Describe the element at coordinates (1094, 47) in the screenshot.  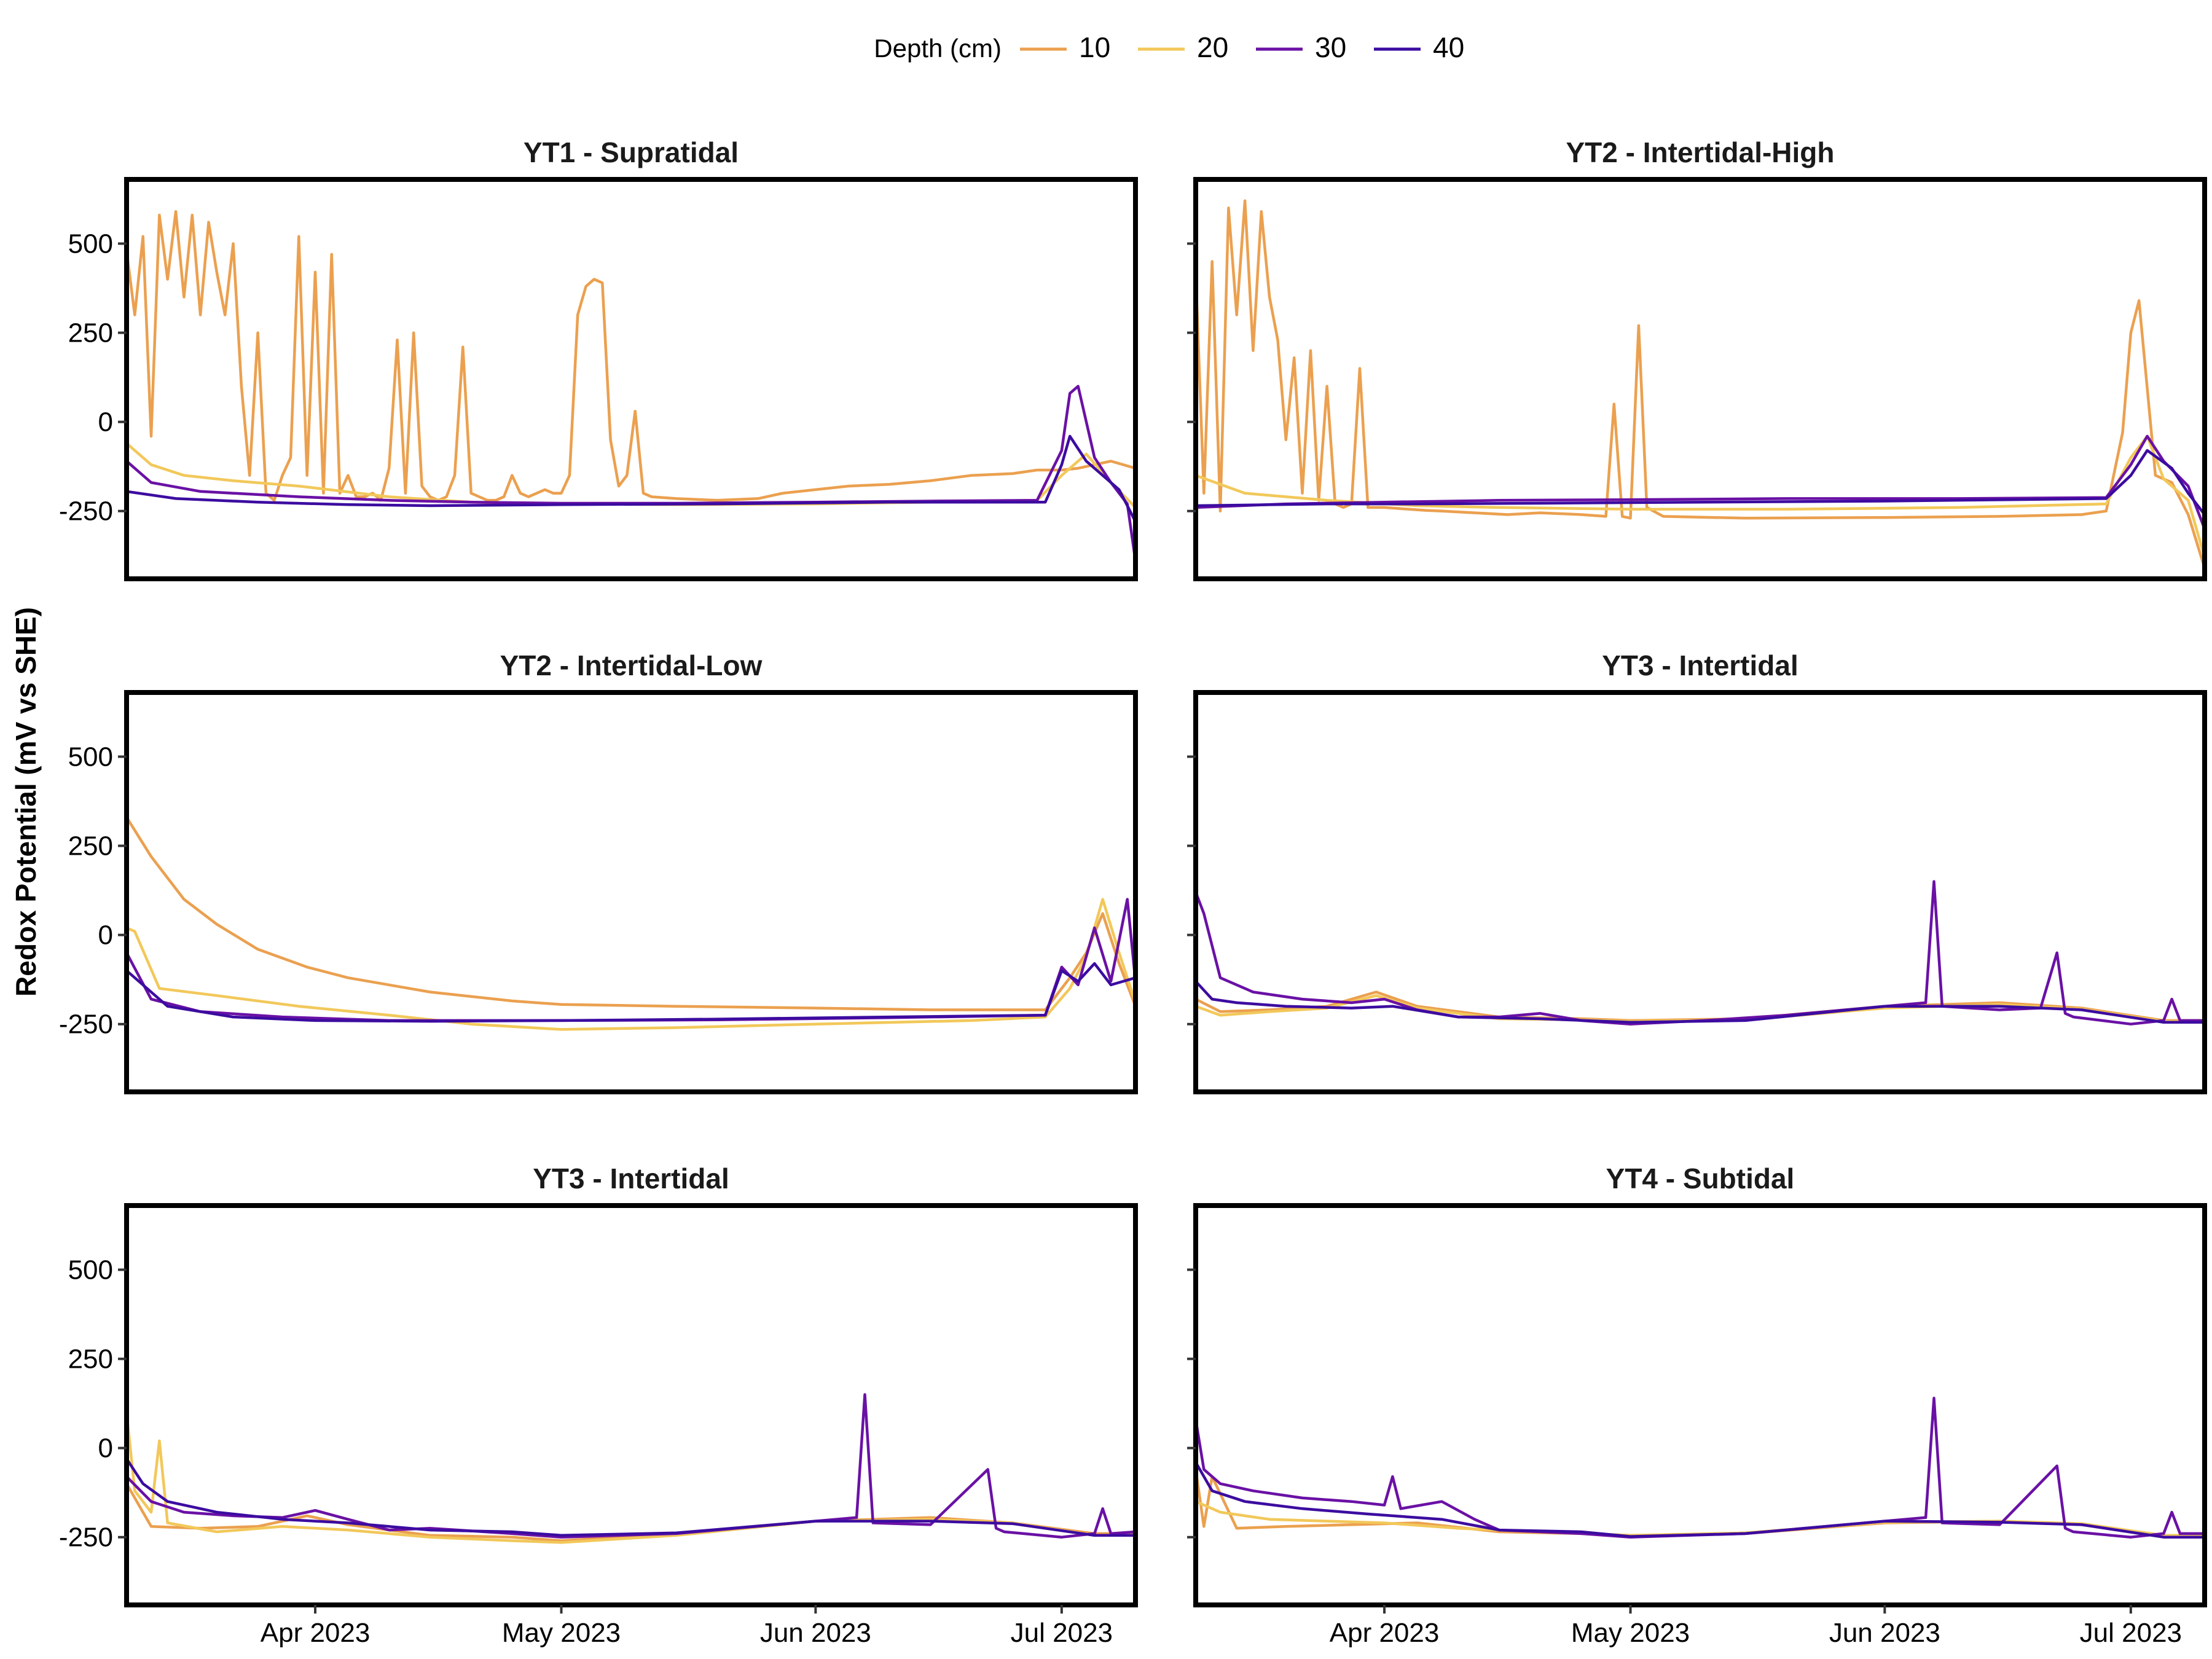
I see `legend-label-10: 10` at that location.